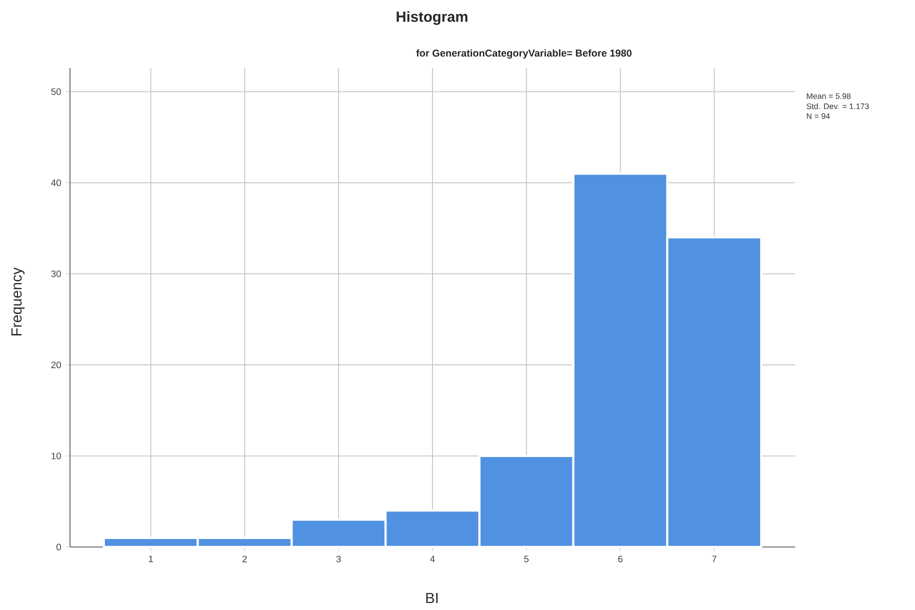 Image resolution: width=915 pixels, height=610 pixels. What do you see at coordinates (432, 598) in the screenshot?
I see `x-axis-title: BI` at bounding box center [432, 598].